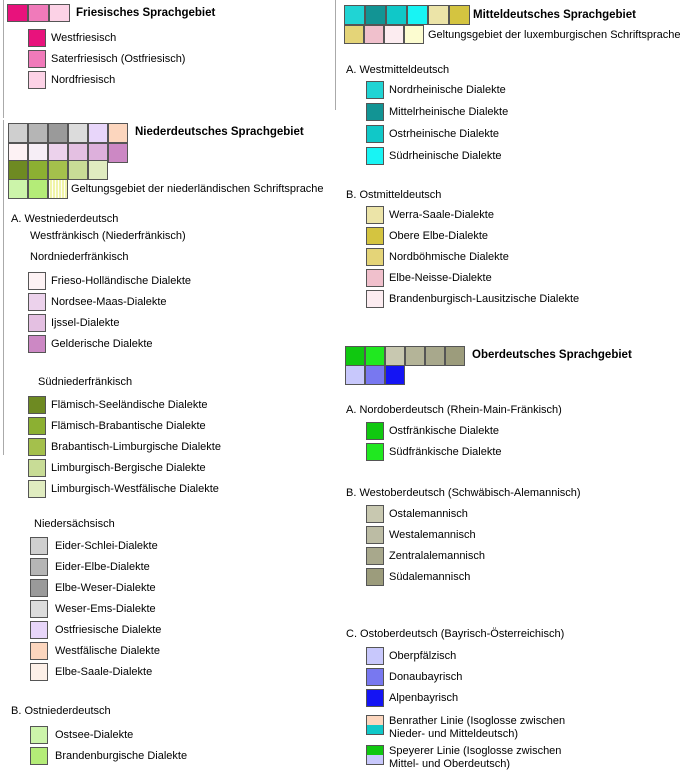 The image size is (690, 783). Describe the element at coordinates (85, 323) in the screenshot. I see `nordniederfraenkisch-item-label: Ijssel-Dialekte` at that location.